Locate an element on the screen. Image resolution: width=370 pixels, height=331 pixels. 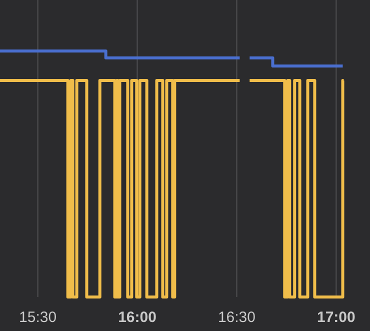
x-tick-label: 16:00 is located at coordinates (137, 317).